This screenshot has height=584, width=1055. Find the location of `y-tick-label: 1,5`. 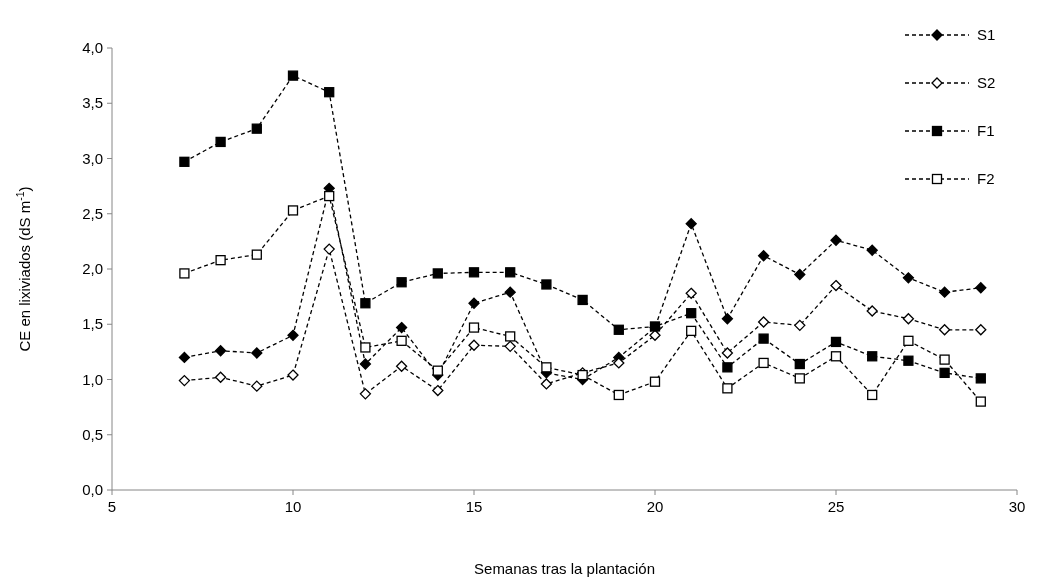

y-tick-label: 1,5 is located at coordinates (92, 324).